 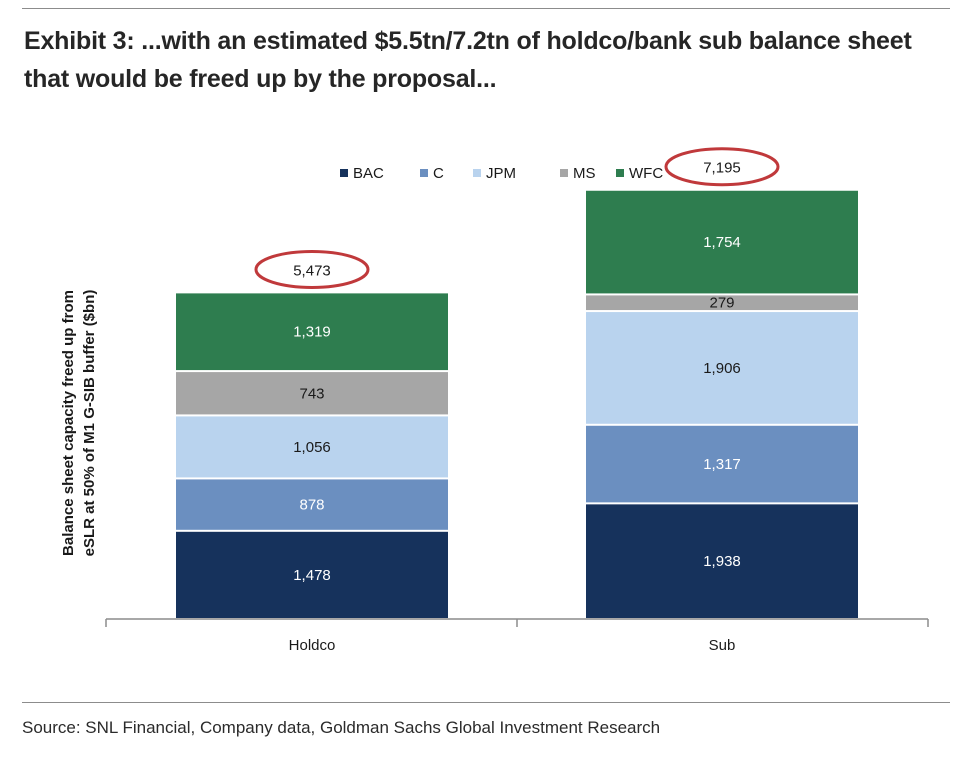 I want to click on legend-swatch-jpm, so click(x=477, y=173).